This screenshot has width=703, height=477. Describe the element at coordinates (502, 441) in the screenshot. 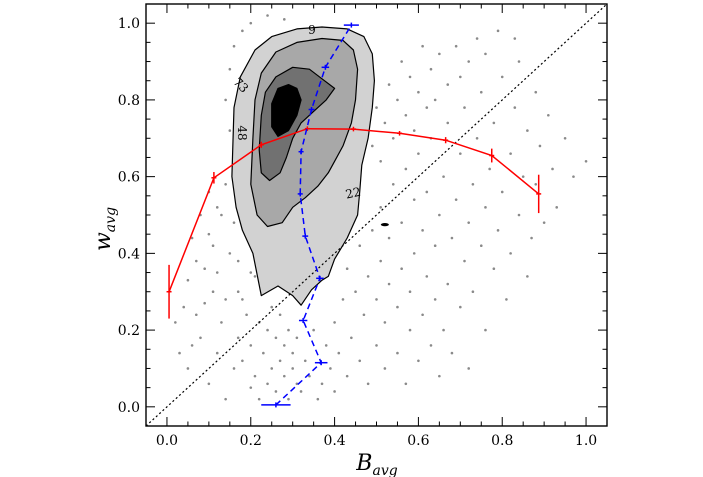

I see `x-tick-label: 0.8` at that location.